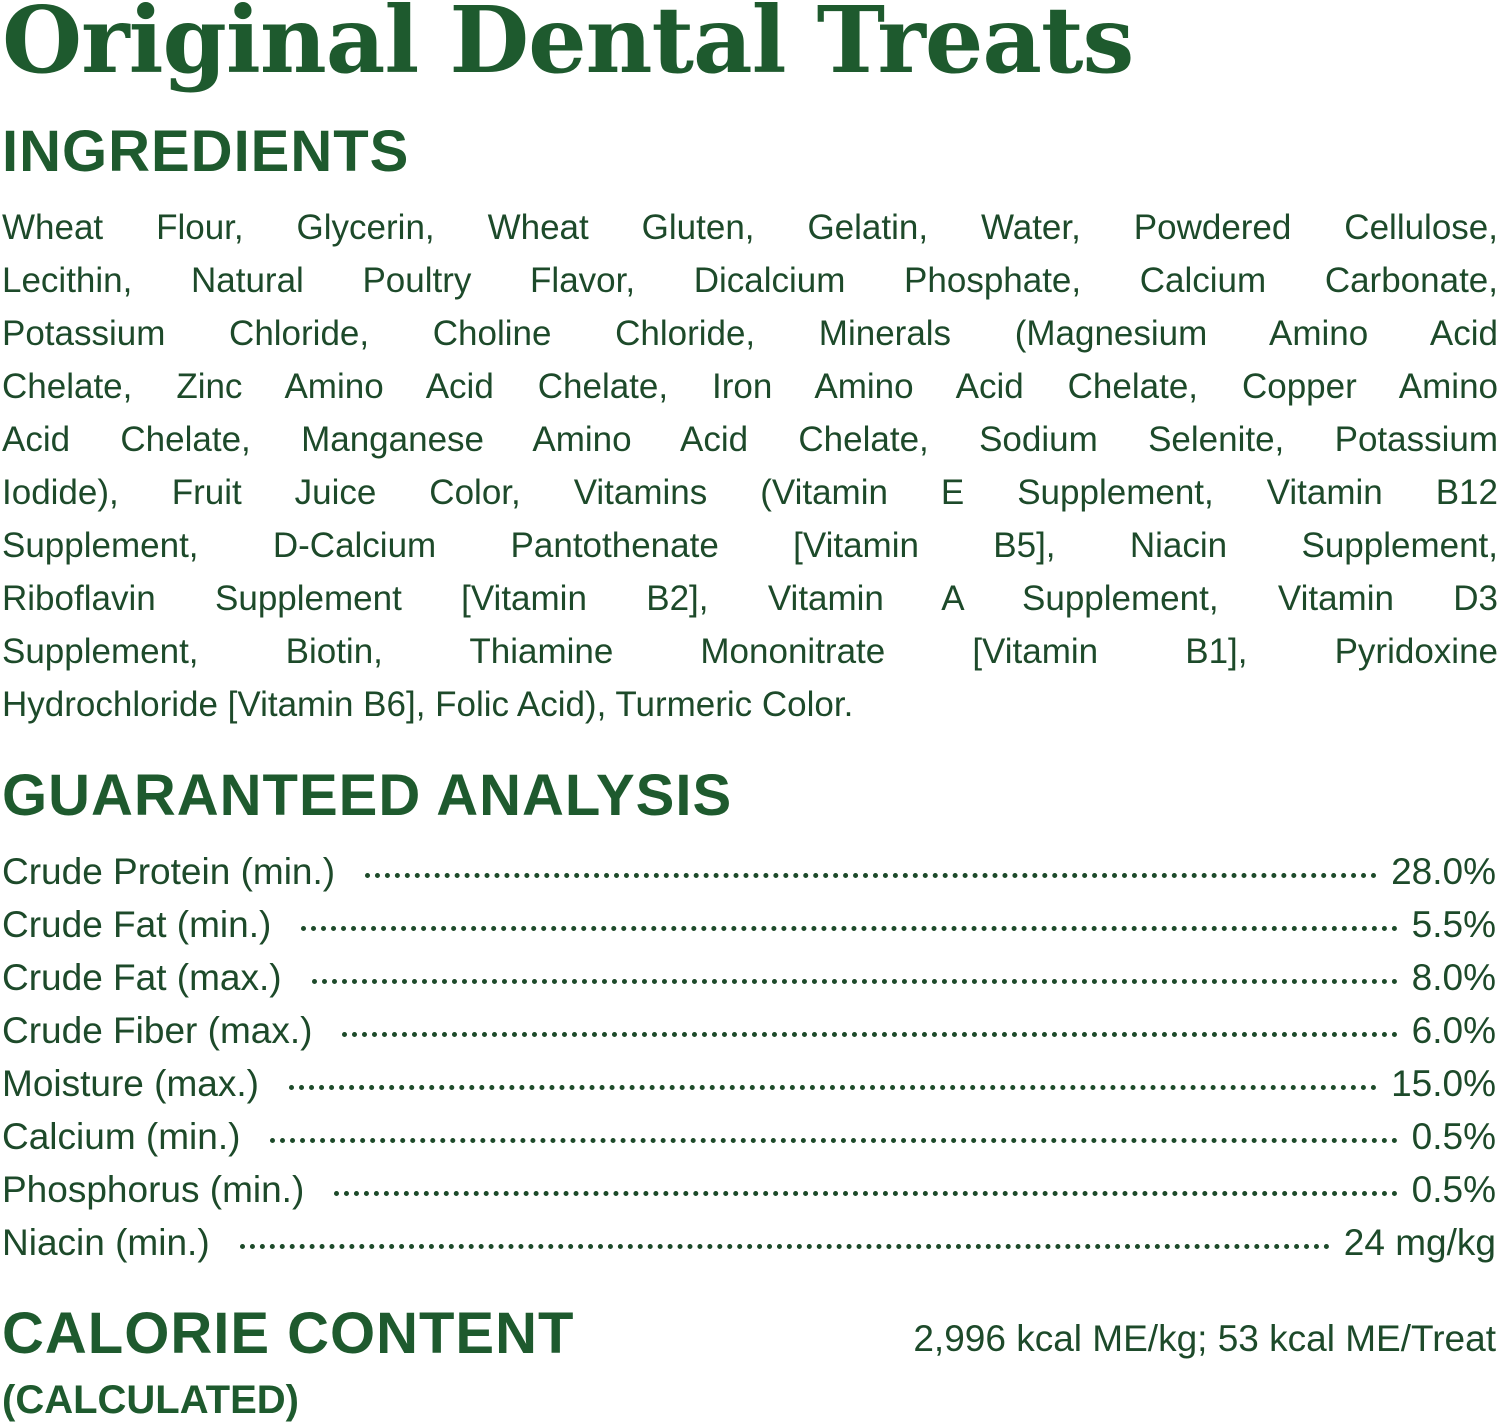  What do you see at coordinates (206, 151) in the screenshot?
I see `ingredients-heading: INGREDIENTS` at bounding box center [206, 151].